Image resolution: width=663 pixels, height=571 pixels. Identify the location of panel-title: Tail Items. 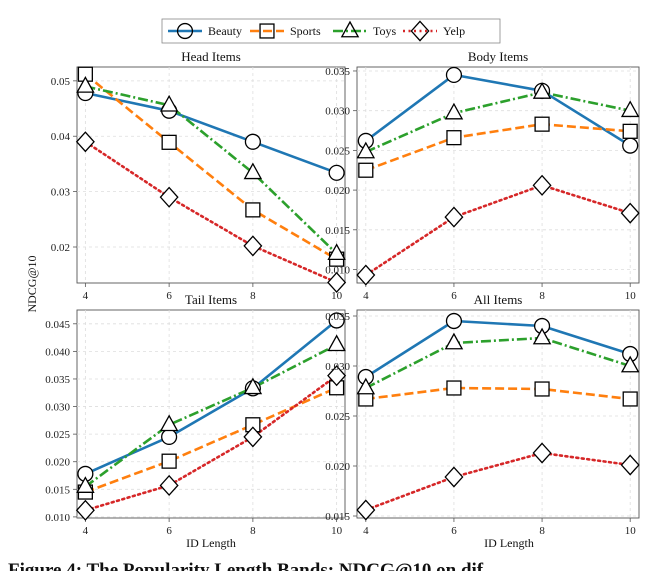
(211, 299).